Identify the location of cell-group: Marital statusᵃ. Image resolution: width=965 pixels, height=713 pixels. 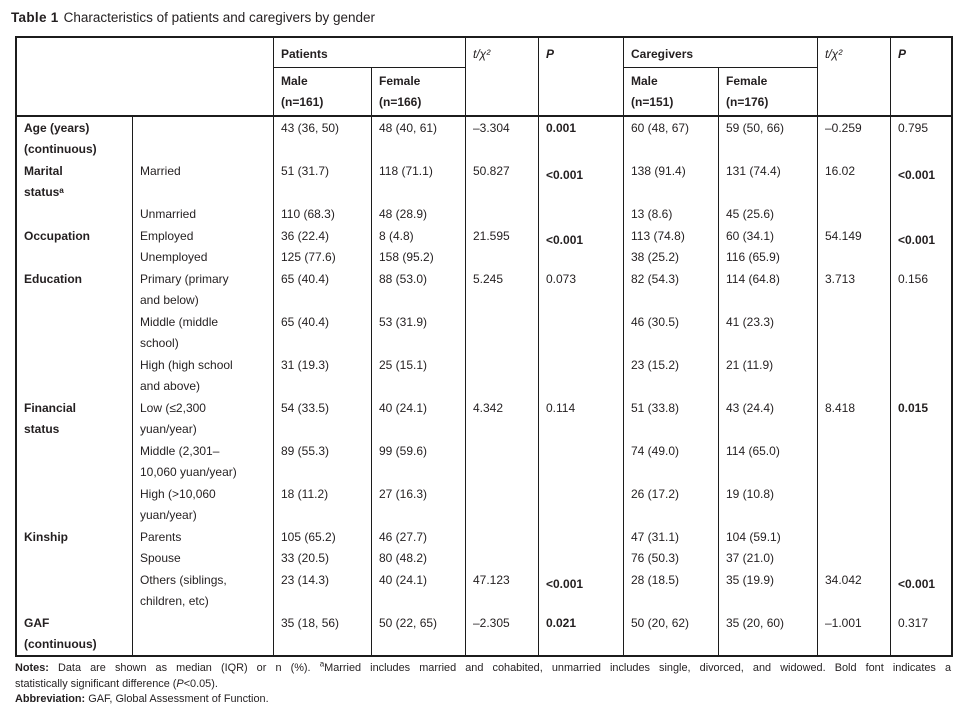
(44, 182).